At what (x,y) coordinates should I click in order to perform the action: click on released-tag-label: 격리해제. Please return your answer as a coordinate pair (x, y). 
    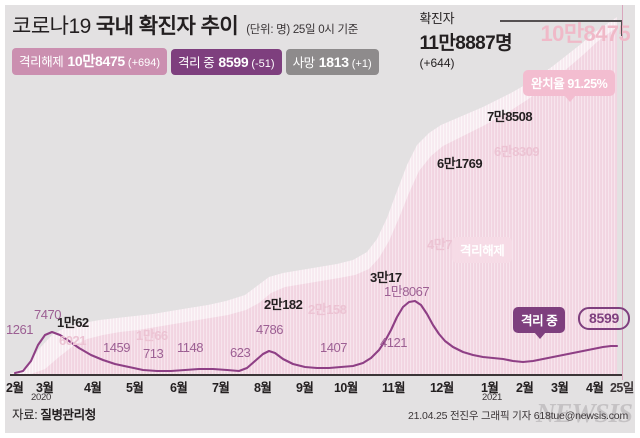
    Looking at the image, I should click on (482, 251).